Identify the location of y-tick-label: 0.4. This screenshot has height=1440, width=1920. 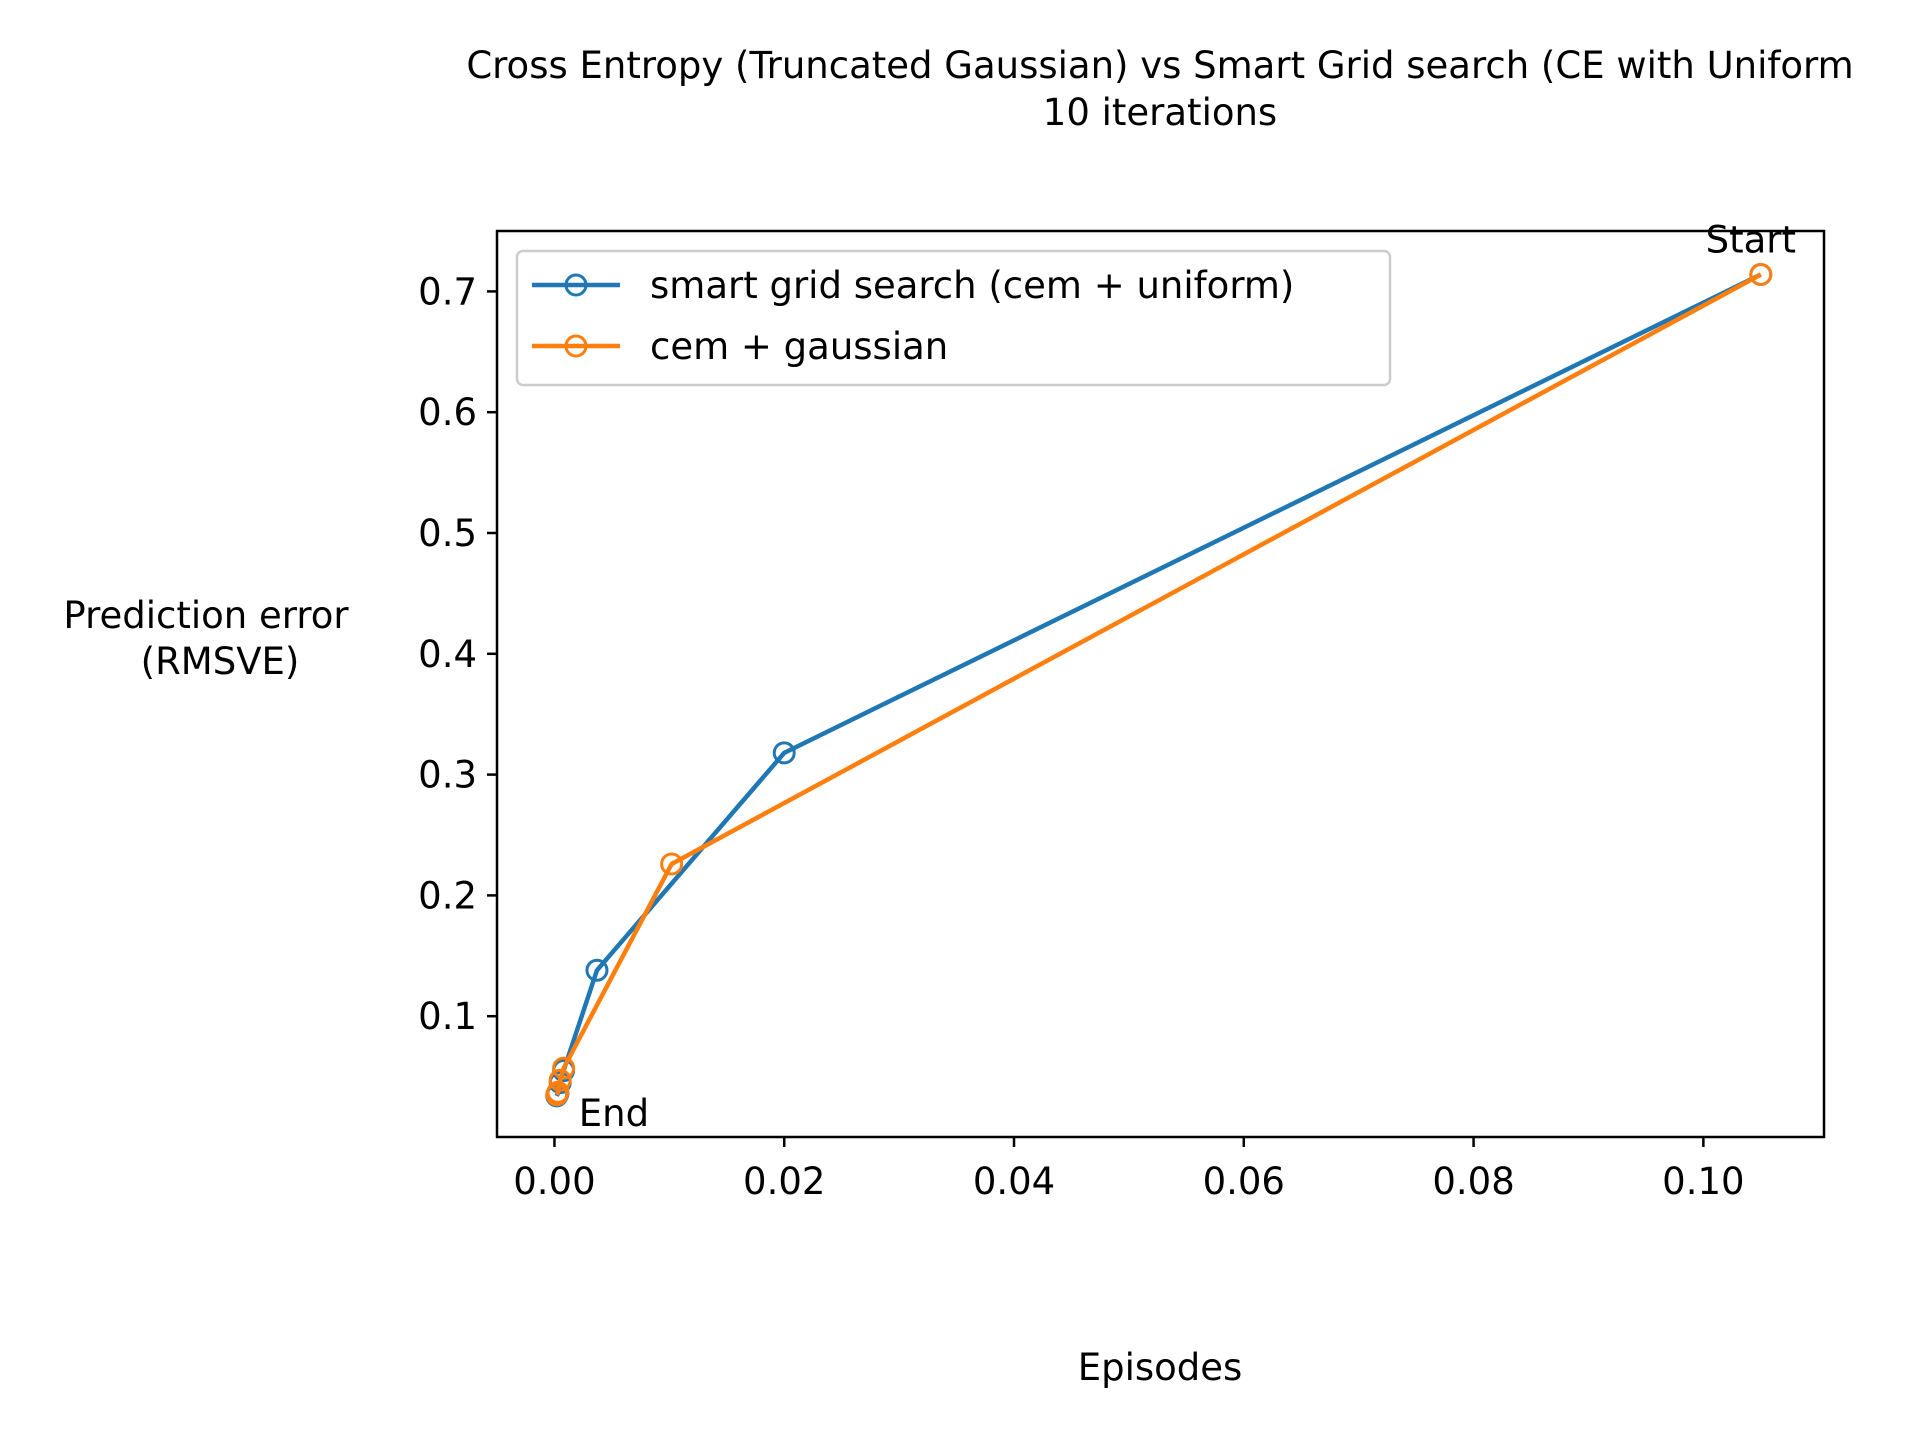
(447, 654).